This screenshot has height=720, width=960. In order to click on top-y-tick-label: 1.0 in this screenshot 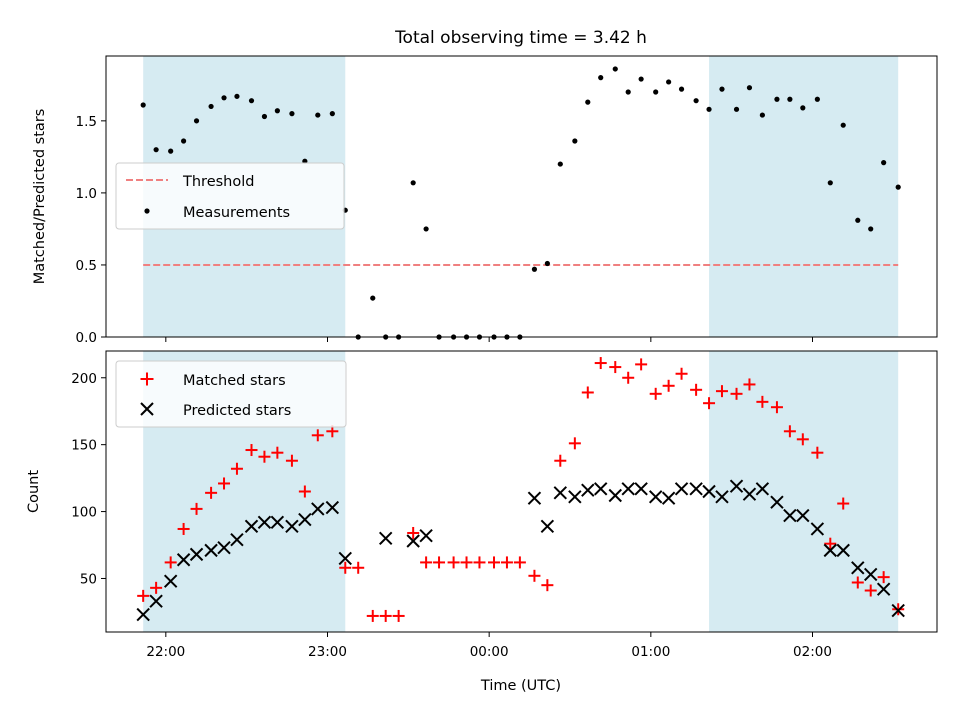, I will do `click(86, 194)`.